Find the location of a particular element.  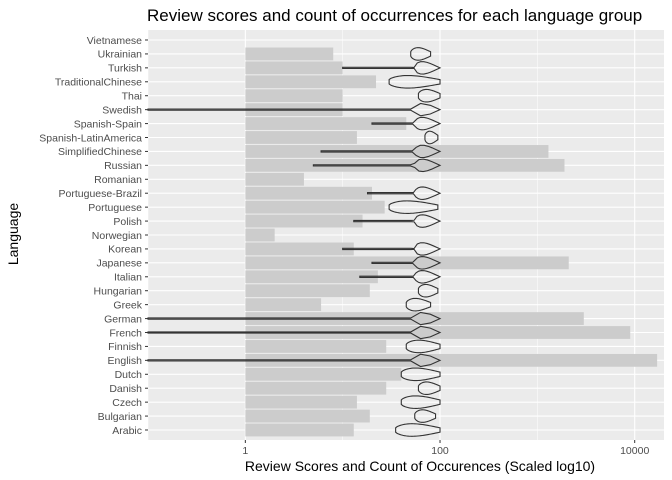

y-tick-label: TraditionalChinese is located at coordinates (98, 83).